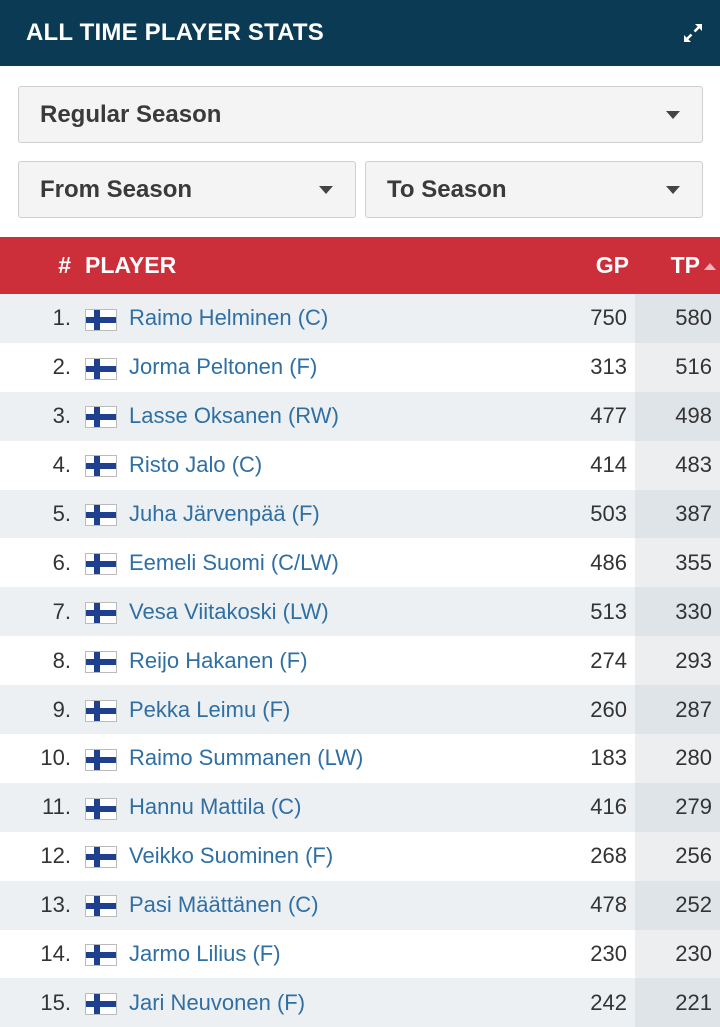  Describe the element at coordinates (612, 265) in the screenshot. I see `column-gp: GP` at that location.